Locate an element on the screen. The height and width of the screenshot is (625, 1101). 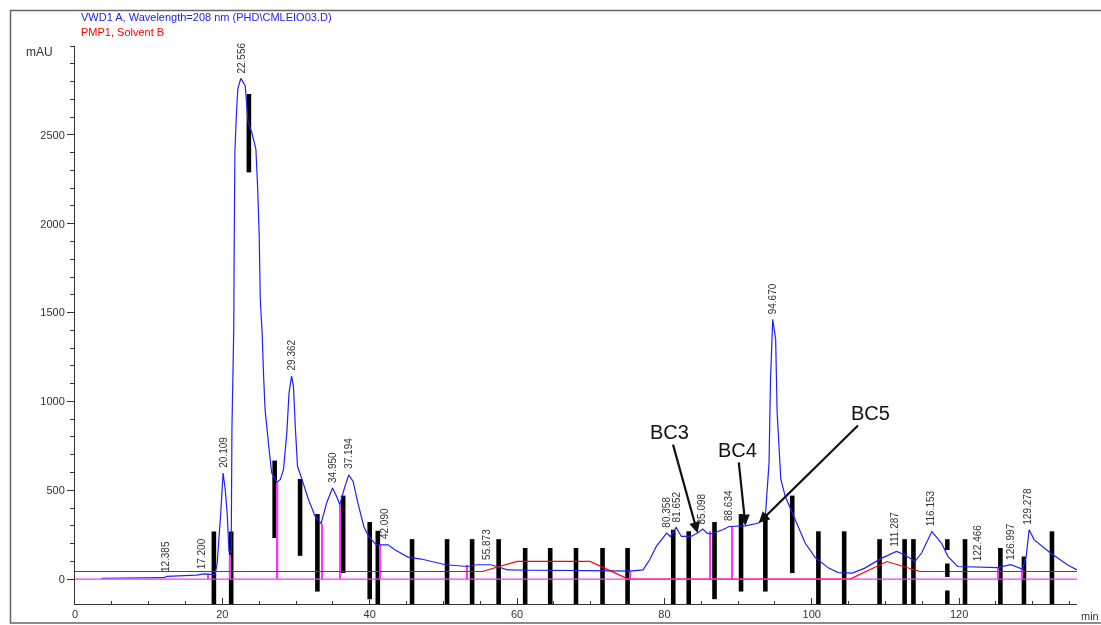
y-tick-label: 2000 is located at coordinates (52, 223).